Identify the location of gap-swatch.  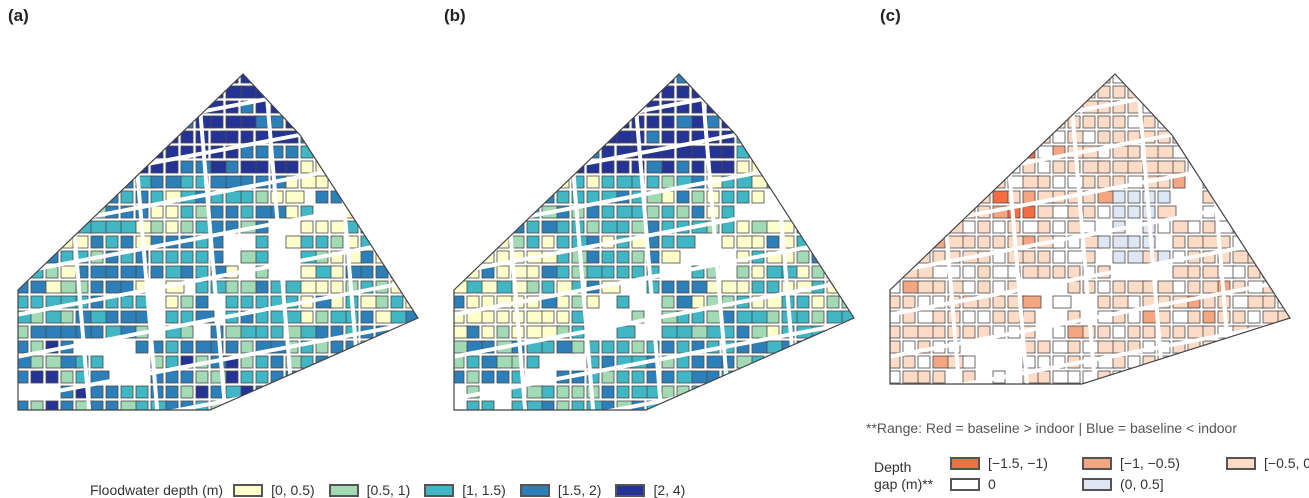
(965, 484).